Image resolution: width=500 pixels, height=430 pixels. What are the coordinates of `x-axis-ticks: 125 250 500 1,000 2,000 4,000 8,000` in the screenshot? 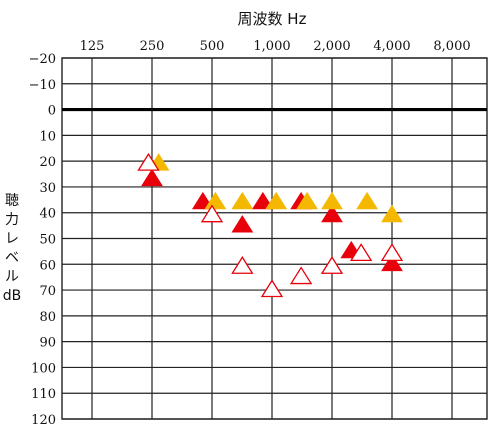 It's located at (275, 46).